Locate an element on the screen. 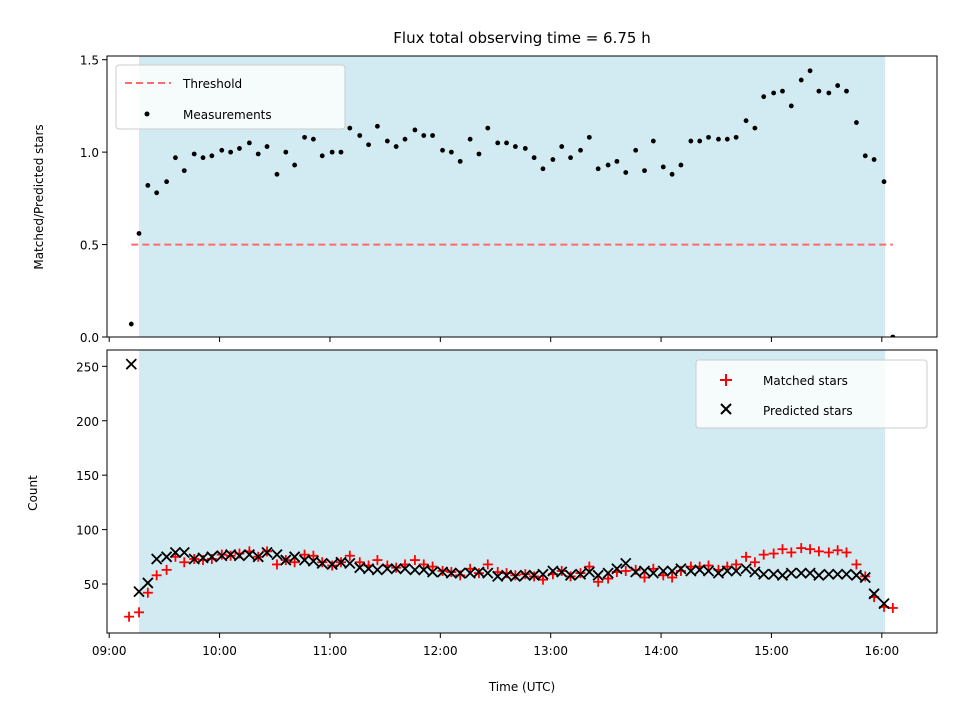  y-tick-label: 250 is located at coordinates (87, 367).